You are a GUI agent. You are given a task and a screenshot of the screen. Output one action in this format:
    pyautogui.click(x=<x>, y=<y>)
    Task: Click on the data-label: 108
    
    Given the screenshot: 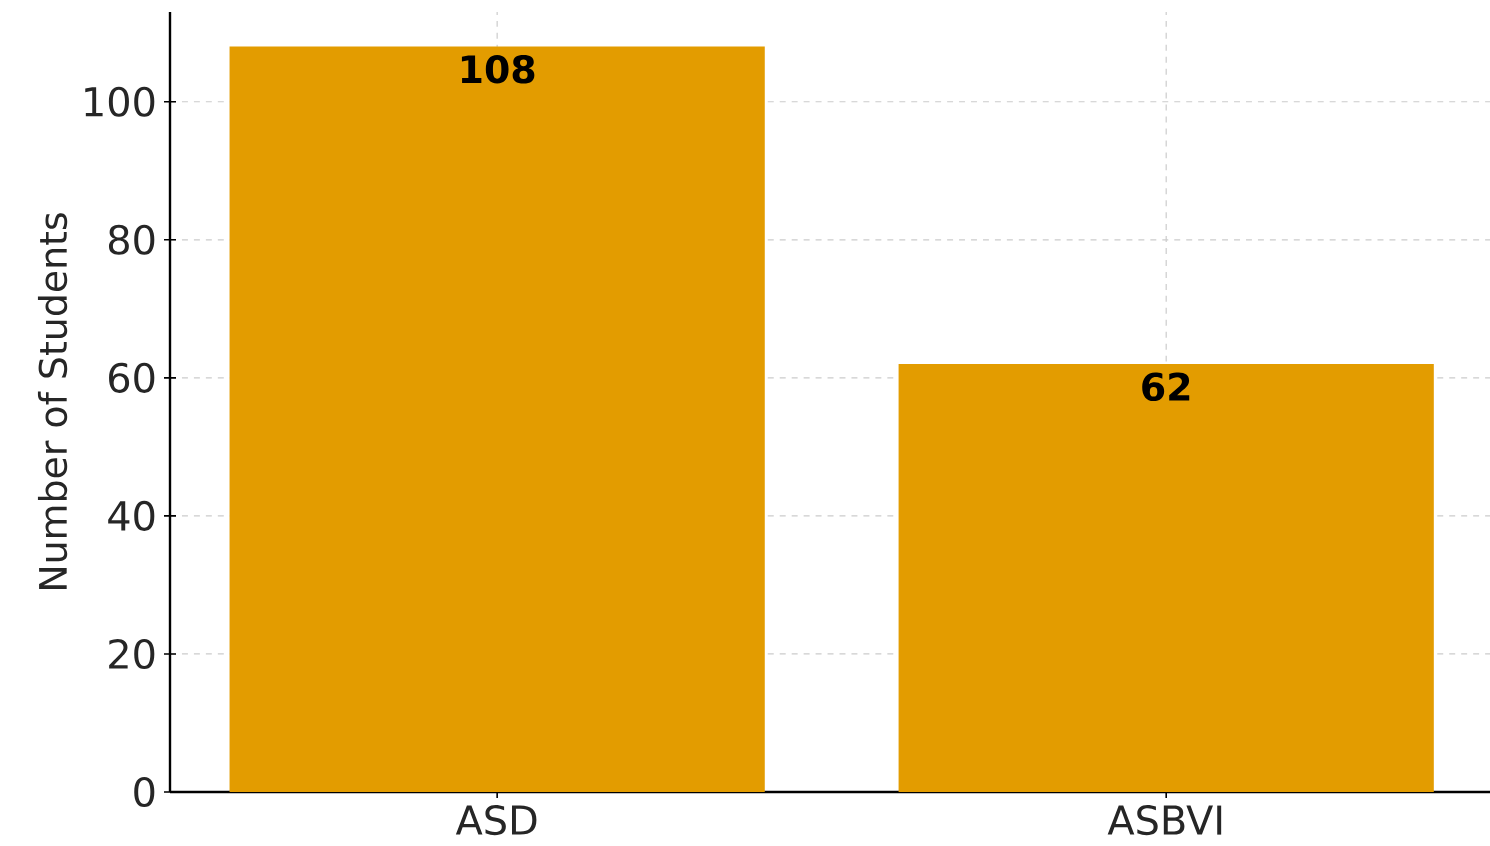 What is the action you would take?
    pyautogui.click(x=498, y=69)
    